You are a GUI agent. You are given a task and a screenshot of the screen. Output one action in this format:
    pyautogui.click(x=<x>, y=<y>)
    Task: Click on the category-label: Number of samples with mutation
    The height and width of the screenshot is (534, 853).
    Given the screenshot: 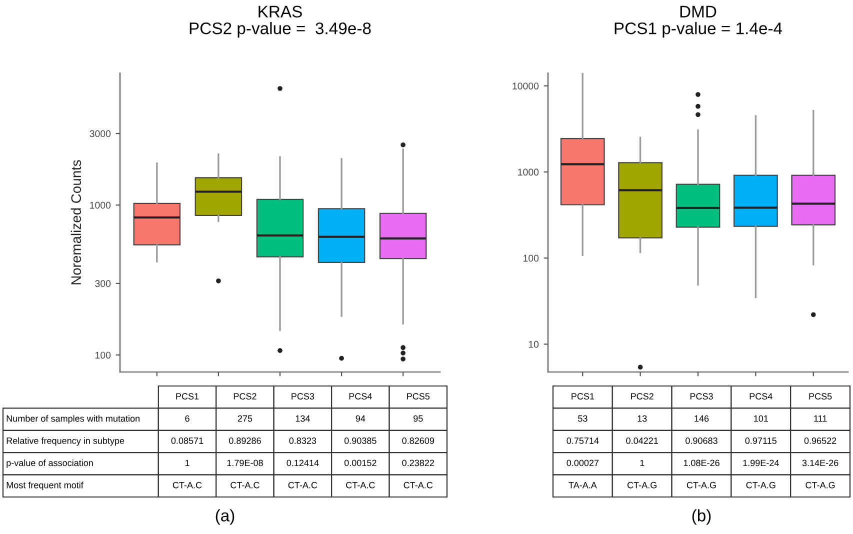 What is the action you would take?
    pyautogui.click(x=73, y=419)
    